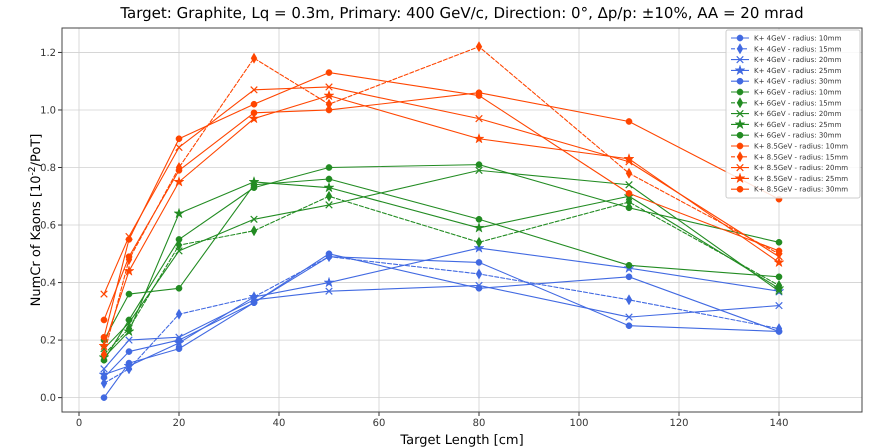 This screenshot has width=889, height=447. What do you see at coordinates (48, 398) in the screenshot?
I see `y-tick-label: 0.0` at bounding box center [48, 398].